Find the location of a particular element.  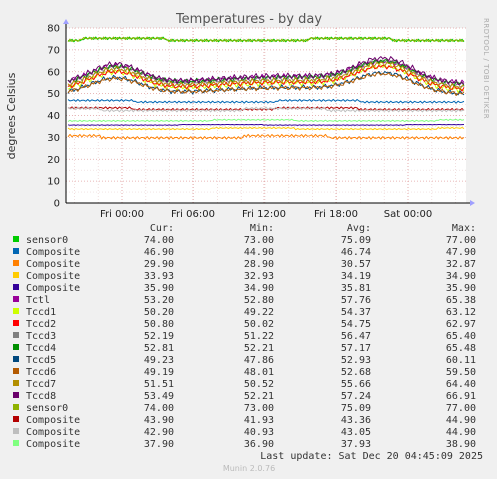

legend-value-cur: 53.20 is located at coordinates (159, 300).